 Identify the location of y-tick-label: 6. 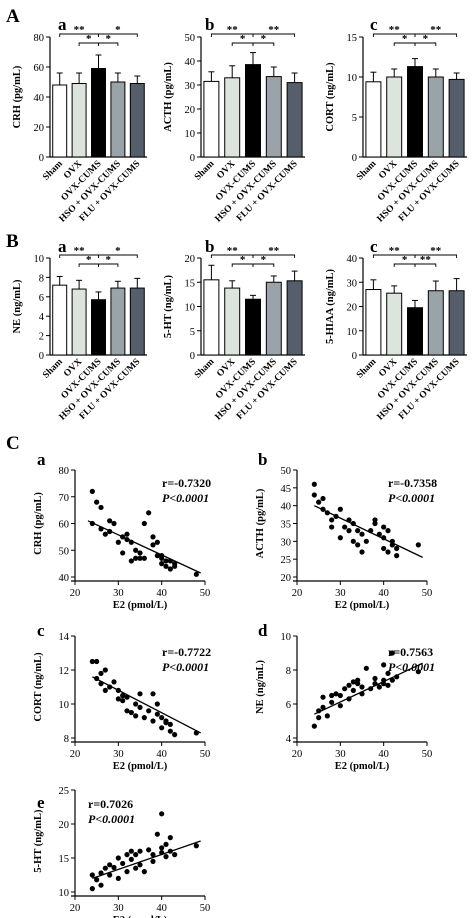
(288, 705).